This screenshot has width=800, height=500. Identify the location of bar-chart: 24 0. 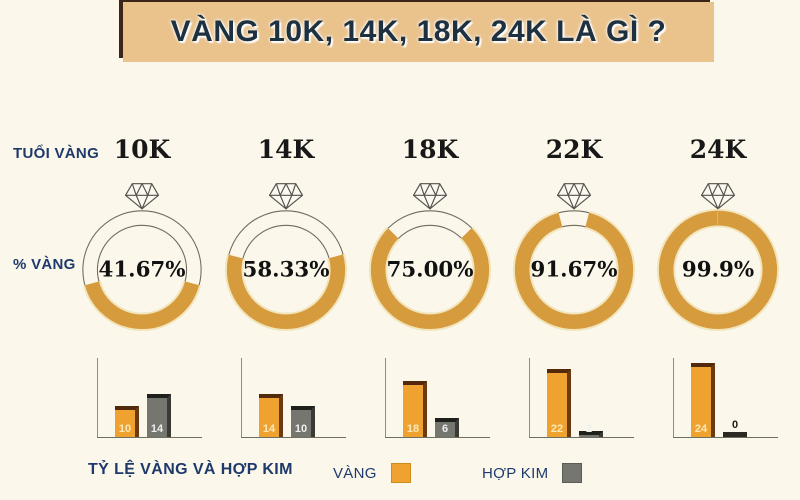
(718, 395).